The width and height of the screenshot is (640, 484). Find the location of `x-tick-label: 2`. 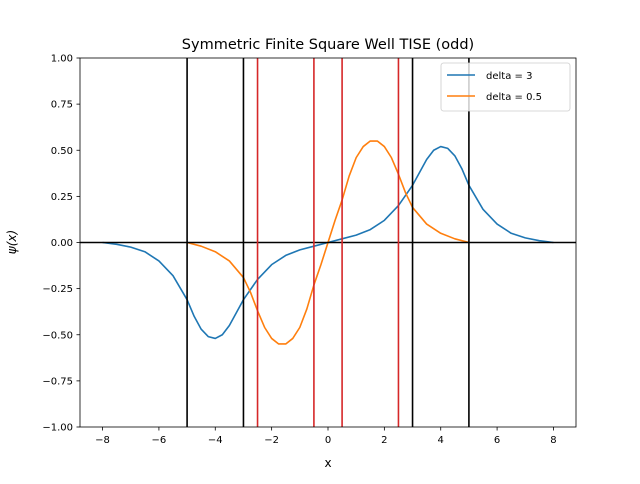

x-tick-label: 2 is located at coordinates (384, 440).